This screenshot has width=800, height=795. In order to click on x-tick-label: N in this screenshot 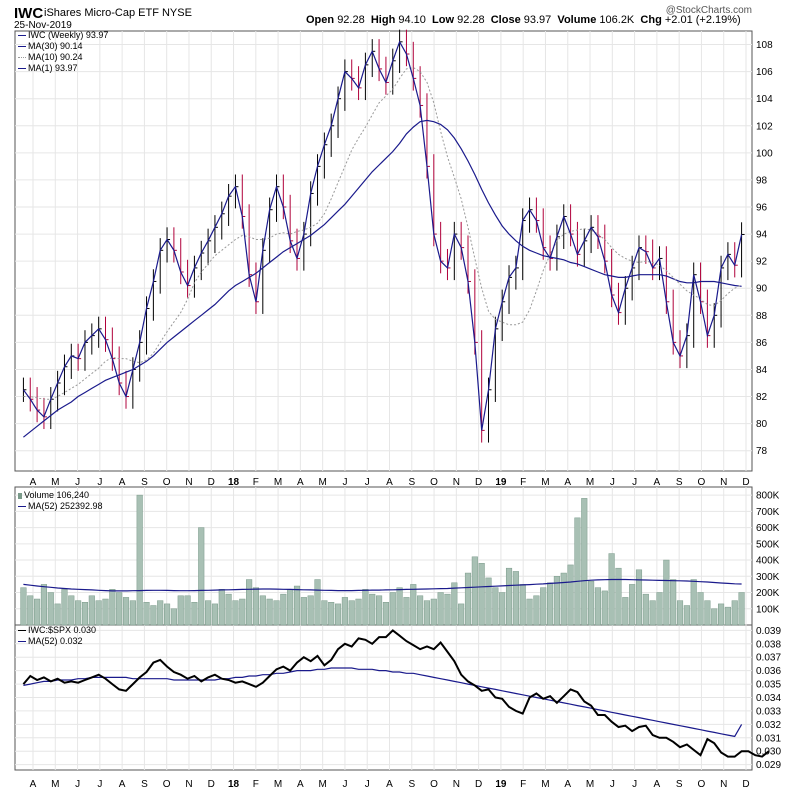, I will do `click(188, 482)`.